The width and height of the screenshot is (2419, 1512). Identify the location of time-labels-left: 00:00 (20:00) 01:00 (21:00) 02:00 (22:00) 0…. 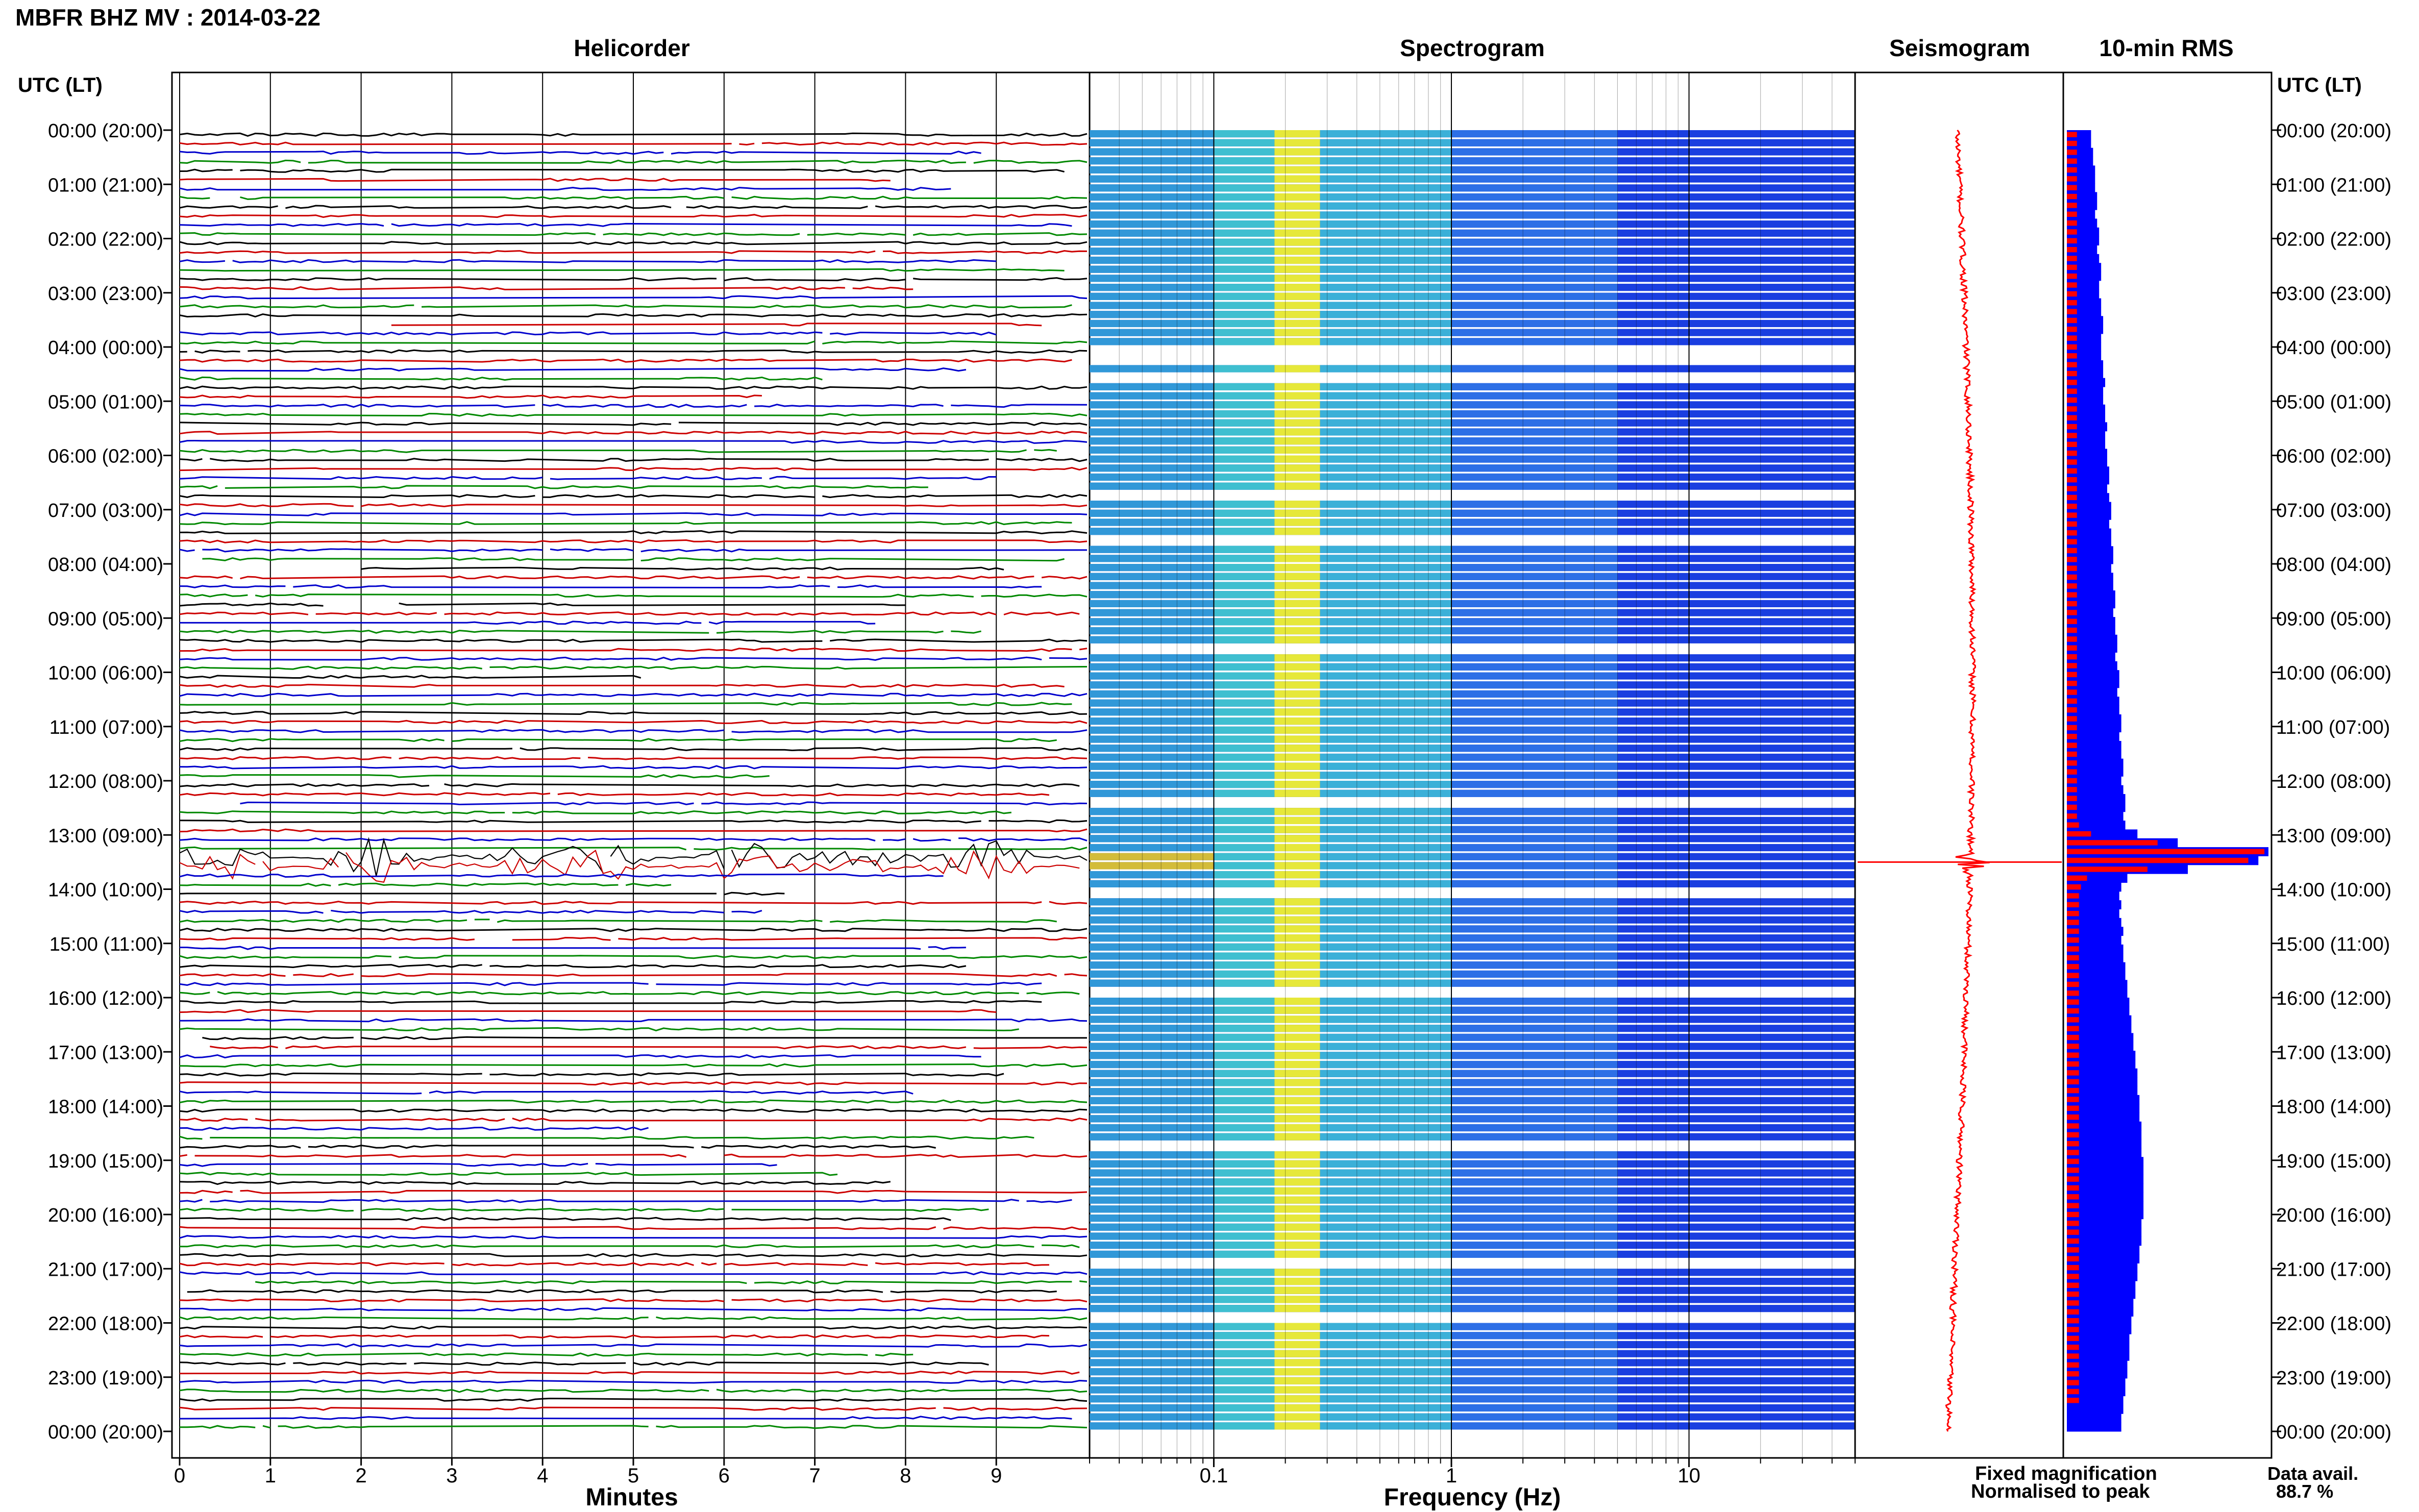
(110, 781).